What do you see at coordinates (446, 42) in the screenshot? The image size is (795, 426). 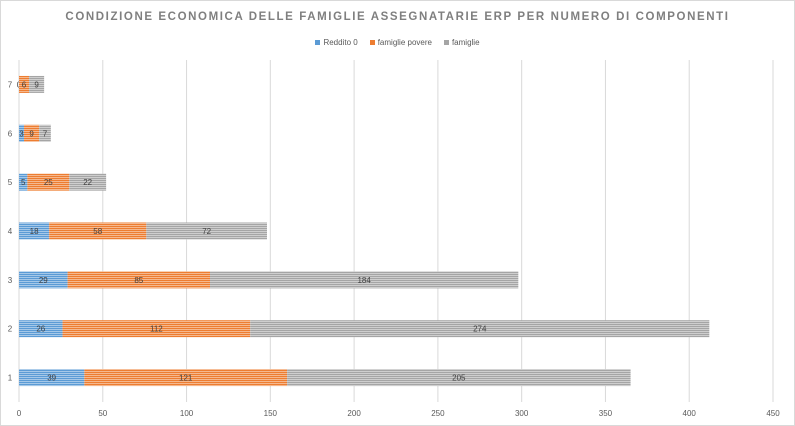 I see `legend-swatch-famiglie` at bounding box center [446, 42].